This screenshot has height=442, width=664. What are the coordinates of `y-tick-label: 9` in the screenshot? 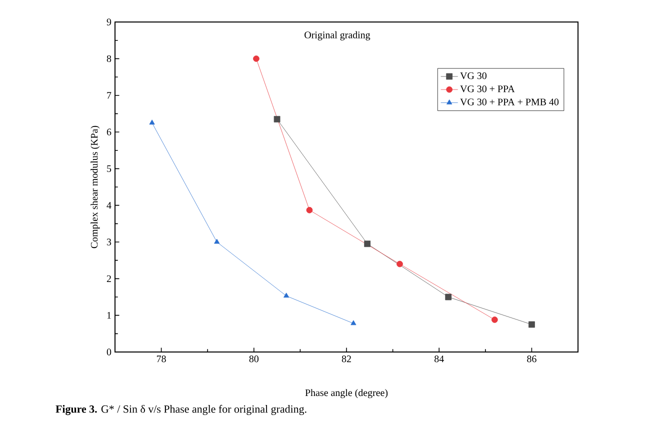 It's located at (109, 22).